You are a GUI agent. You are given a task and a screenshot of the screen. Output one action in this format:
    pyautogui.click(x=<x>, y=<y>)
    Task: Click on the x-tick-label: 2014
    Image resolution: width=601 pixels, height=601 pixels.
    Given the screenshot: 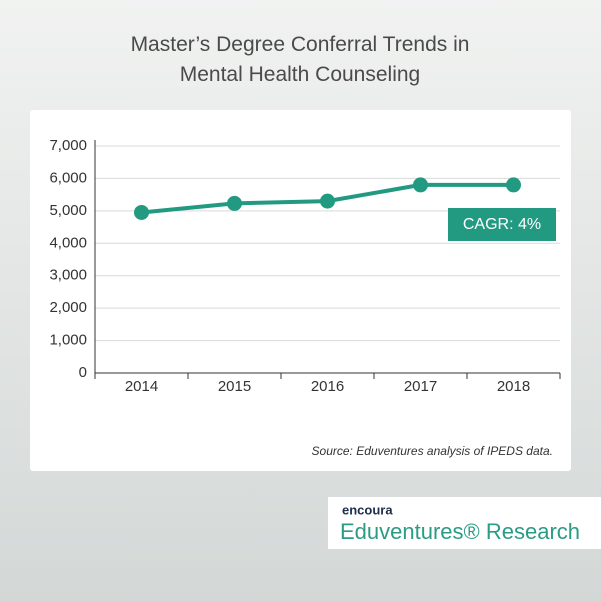 What is the action you would take?
    pyautogui.click(x=141, y=386)
    